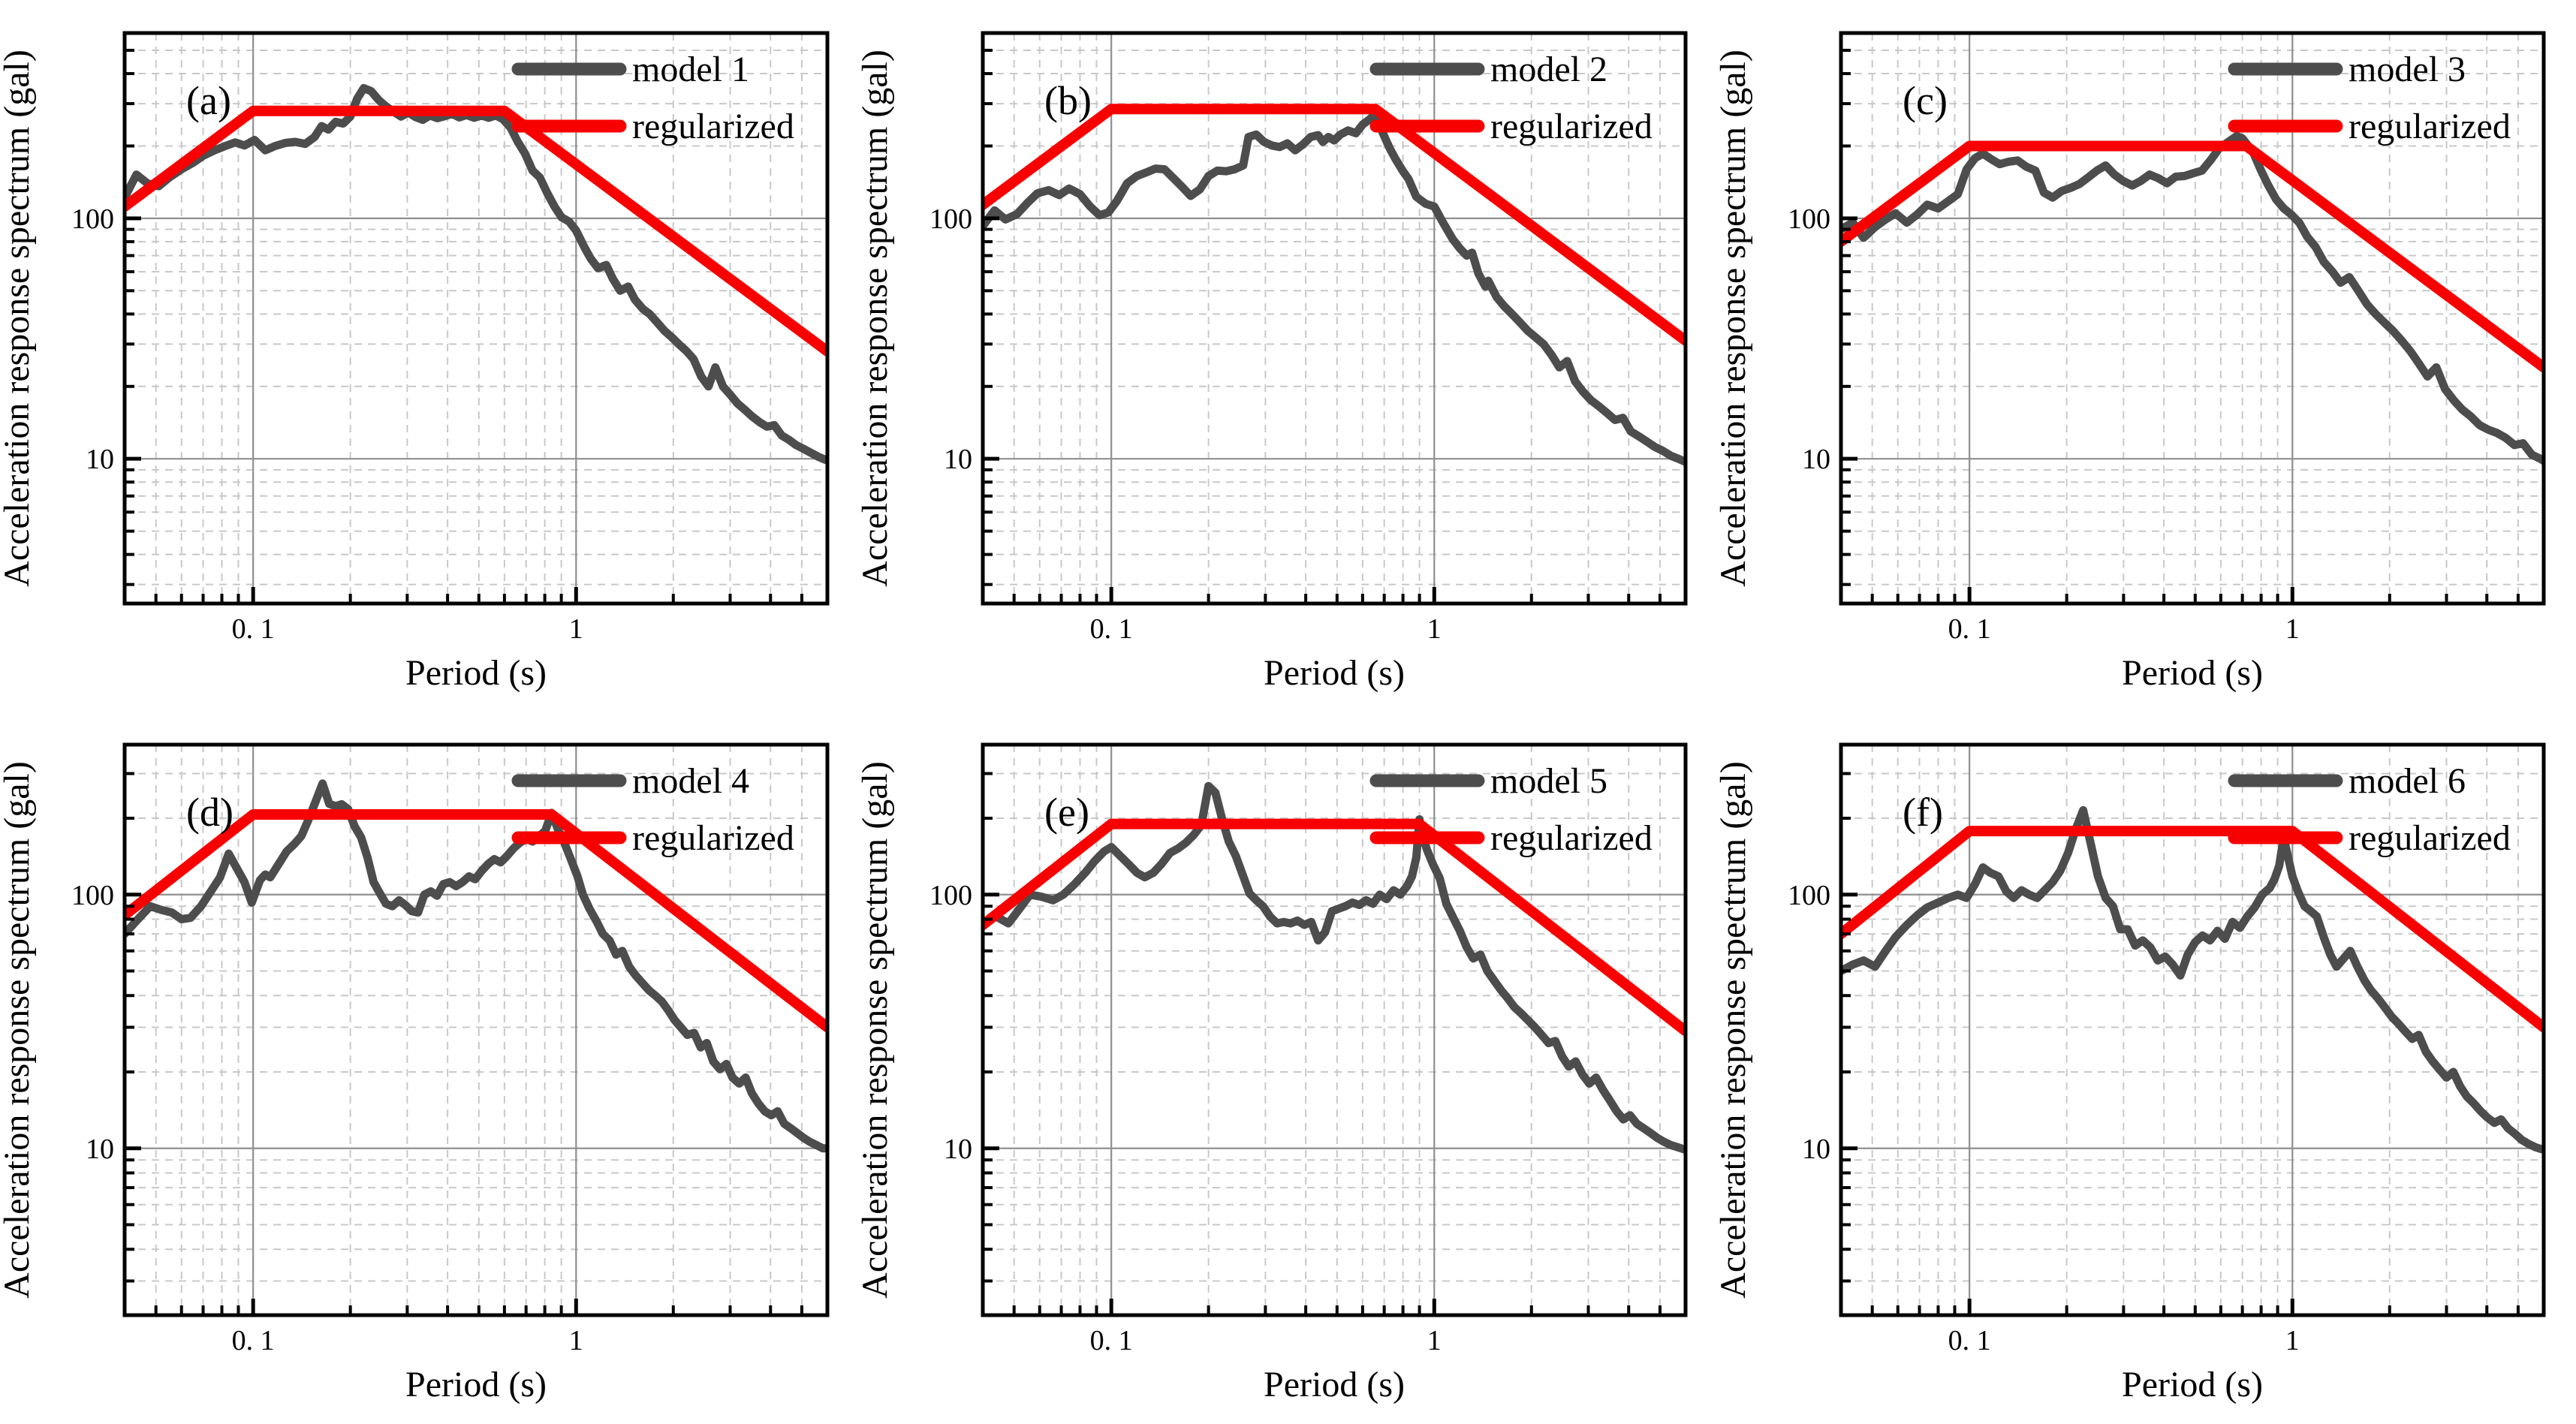 The height and width of the screenshot is (1424, 2576). Describe the element at coordinates (2407, 69) in the screenshot. I see `legend-label: model 3` at that location.